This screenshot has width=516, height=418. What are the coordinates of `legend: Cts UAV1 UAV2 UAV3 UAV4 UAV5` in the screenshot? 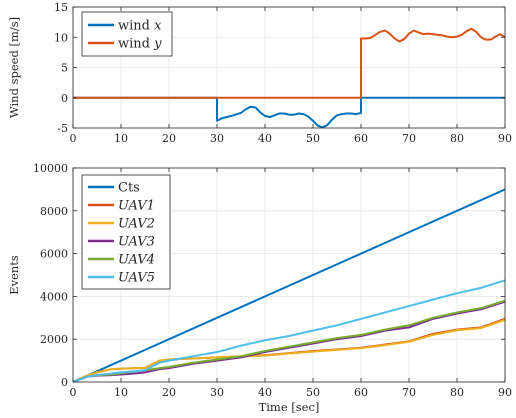 It's located at (126, 232).